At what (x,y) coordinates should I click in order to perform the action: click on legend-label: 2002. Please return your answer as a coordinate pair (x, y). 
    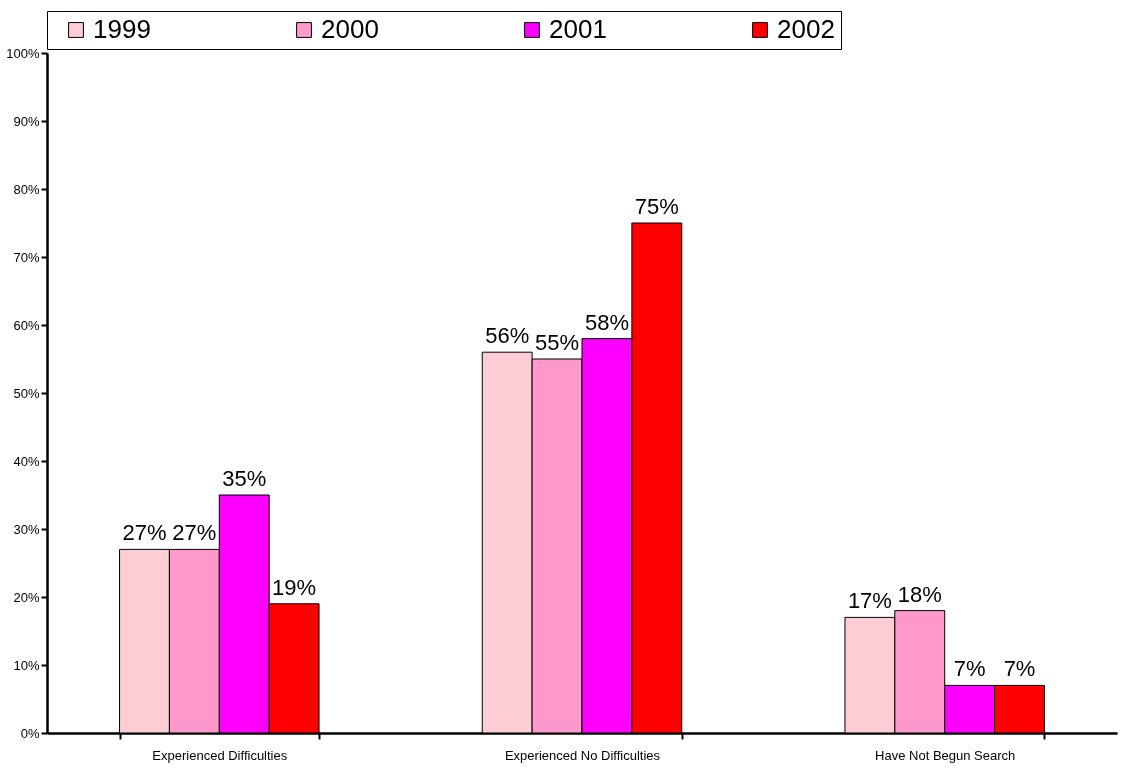
    Looking at the image, I should click on (806, 29).